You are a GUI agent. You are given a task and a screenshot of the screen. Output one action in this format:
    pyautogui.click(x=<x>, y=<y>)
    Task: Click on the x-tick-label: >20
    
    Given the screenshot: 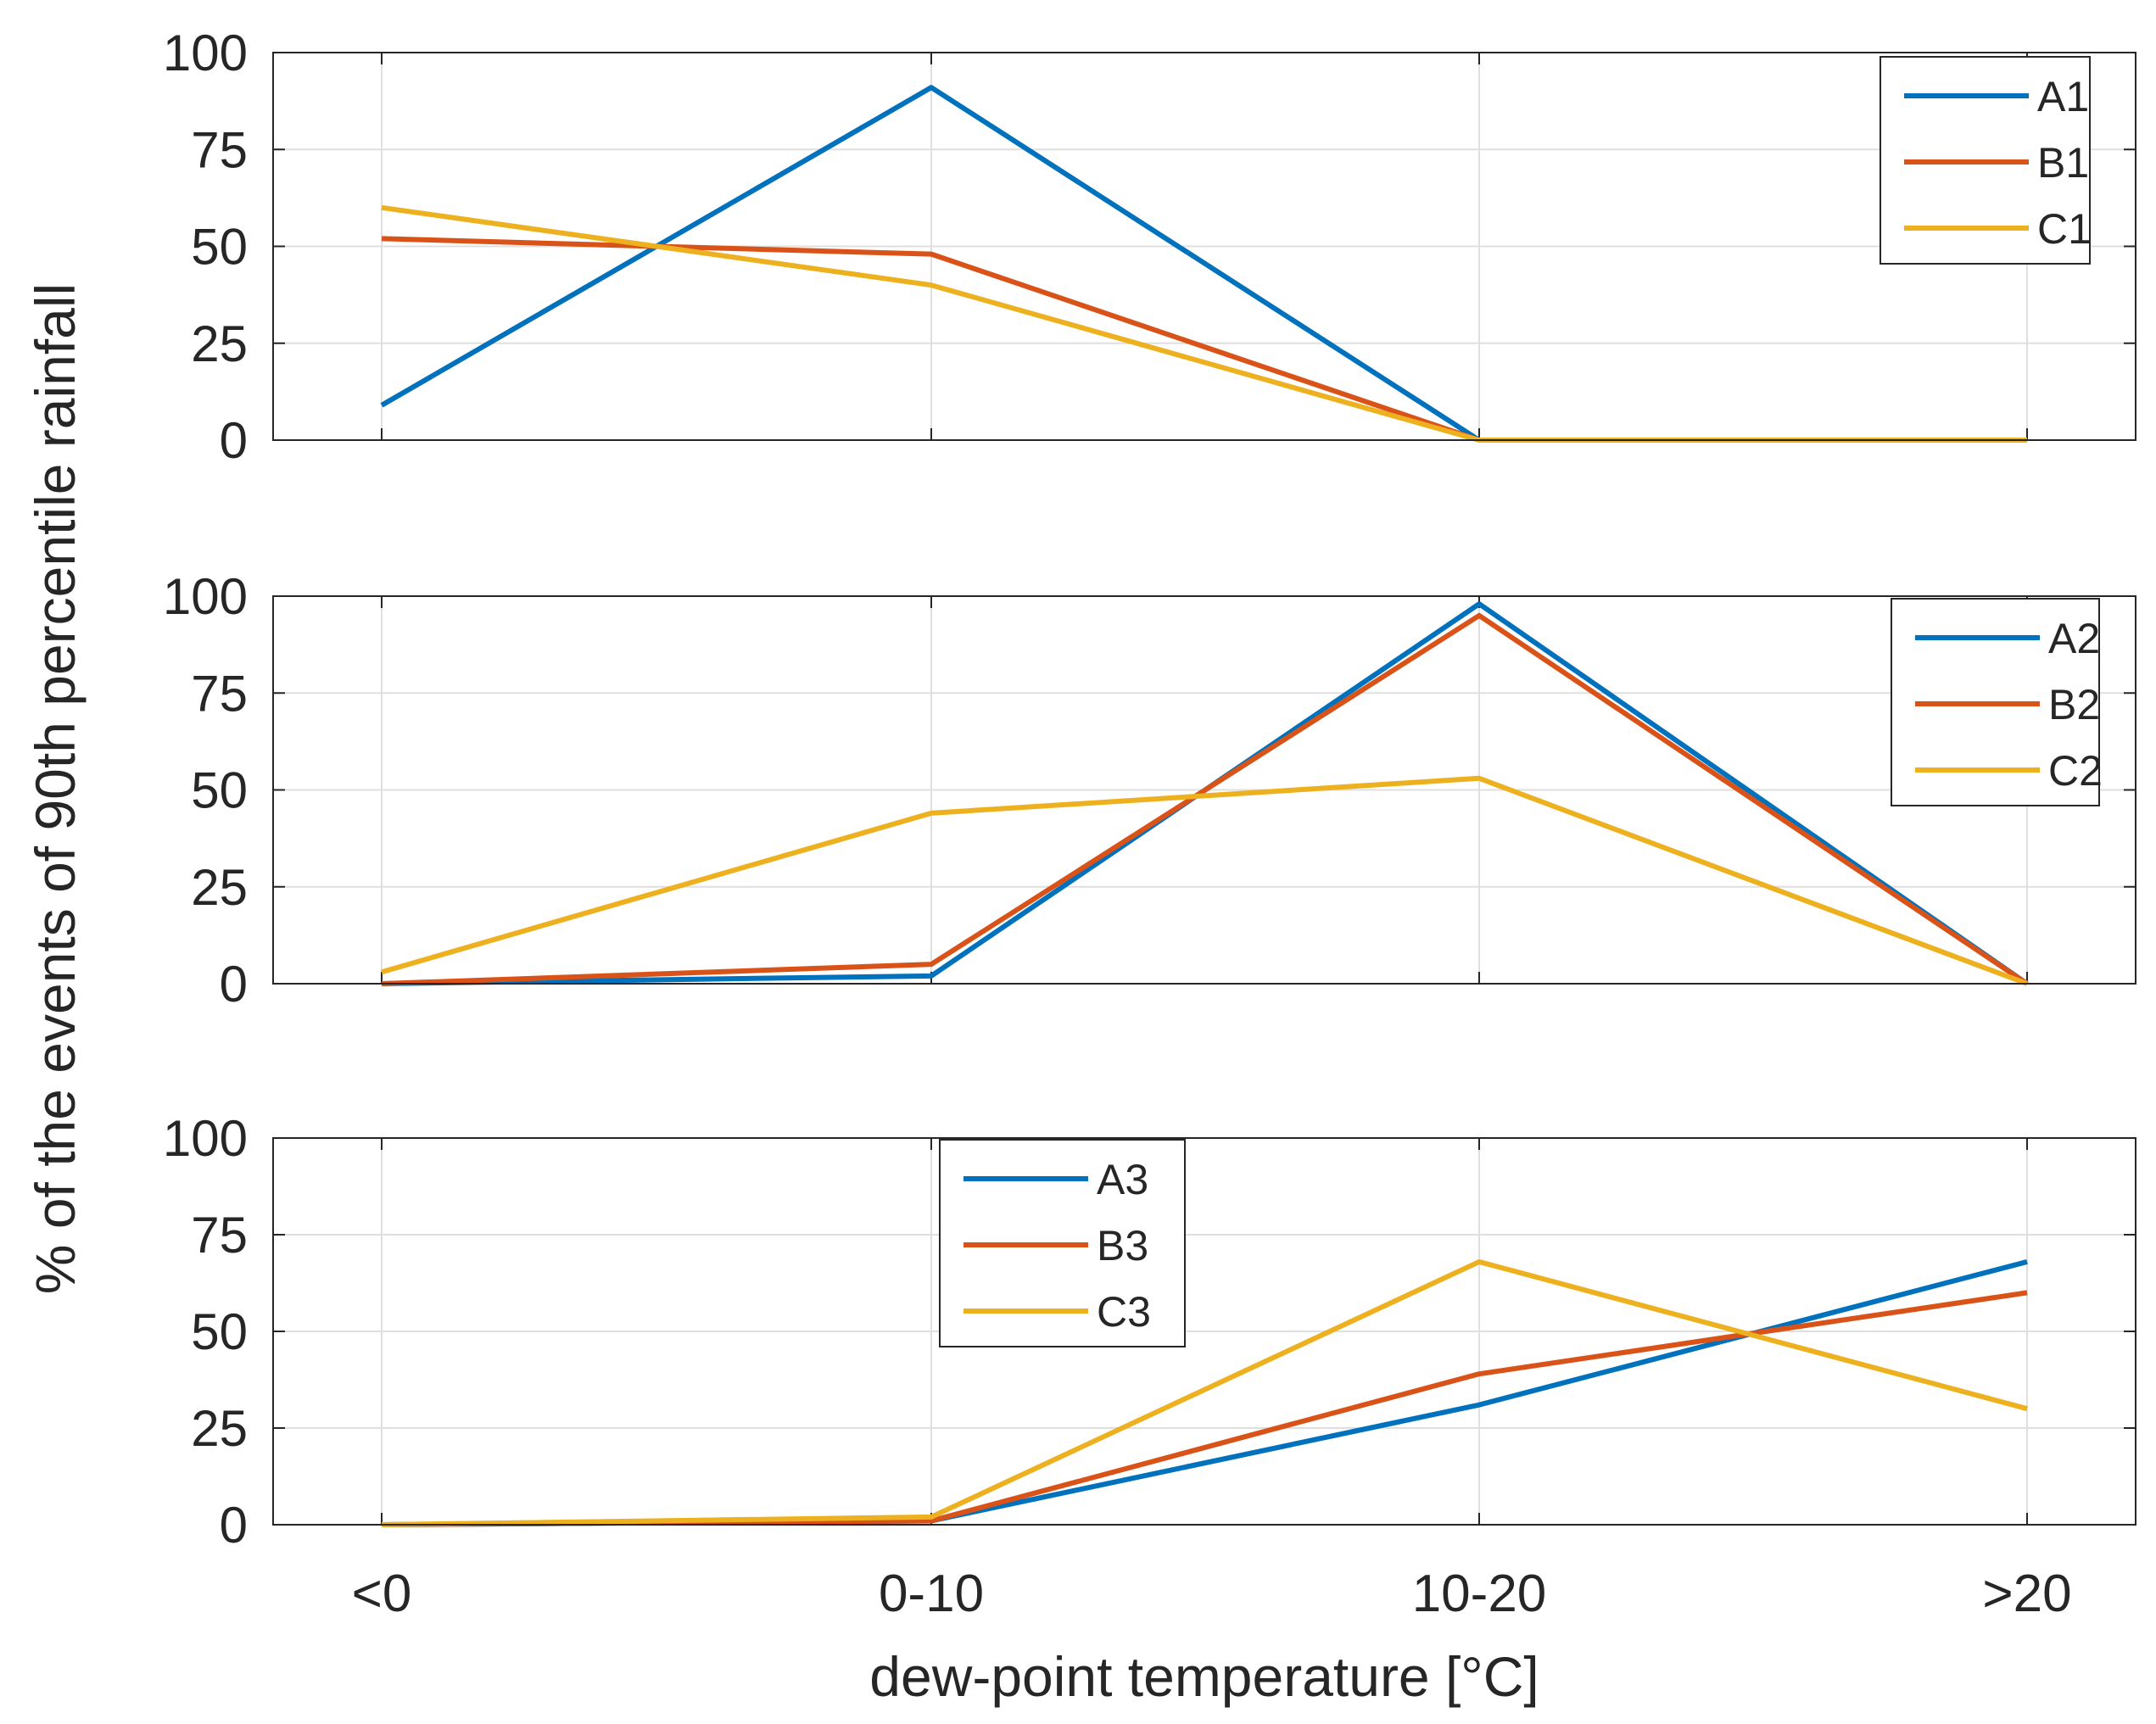 What is the action you would take?
    pyautogui.click(x=2026, y=1594)
    